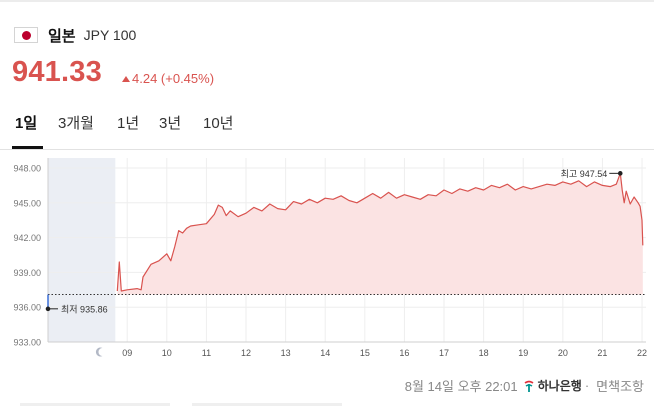 This screenshot has height=408, width=654. What do you see at coordinates (26, 35) in the screenshot?
I see `japan-flag-icon` at bounding box center [26, 35].